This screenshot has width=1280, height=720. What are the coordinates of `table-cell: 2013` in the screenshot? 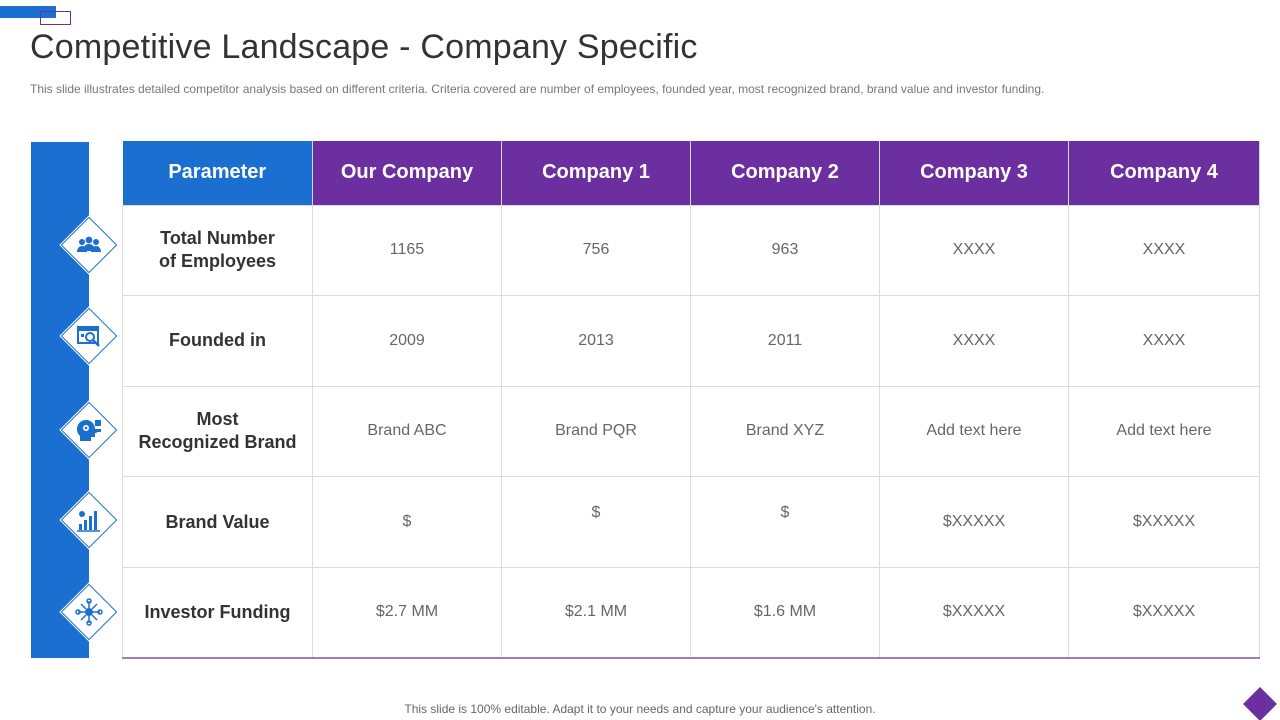 It's located at (596, 341).